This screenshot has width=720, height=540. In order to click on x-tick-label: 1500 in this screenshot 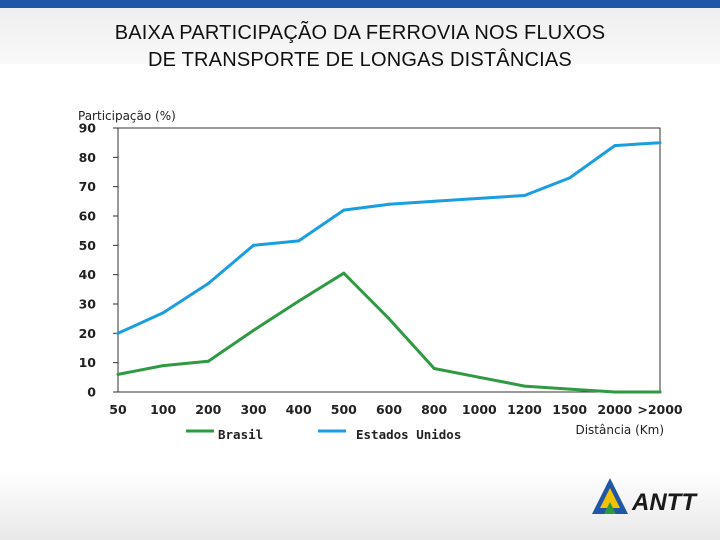, I will do `click(569, 409)`.